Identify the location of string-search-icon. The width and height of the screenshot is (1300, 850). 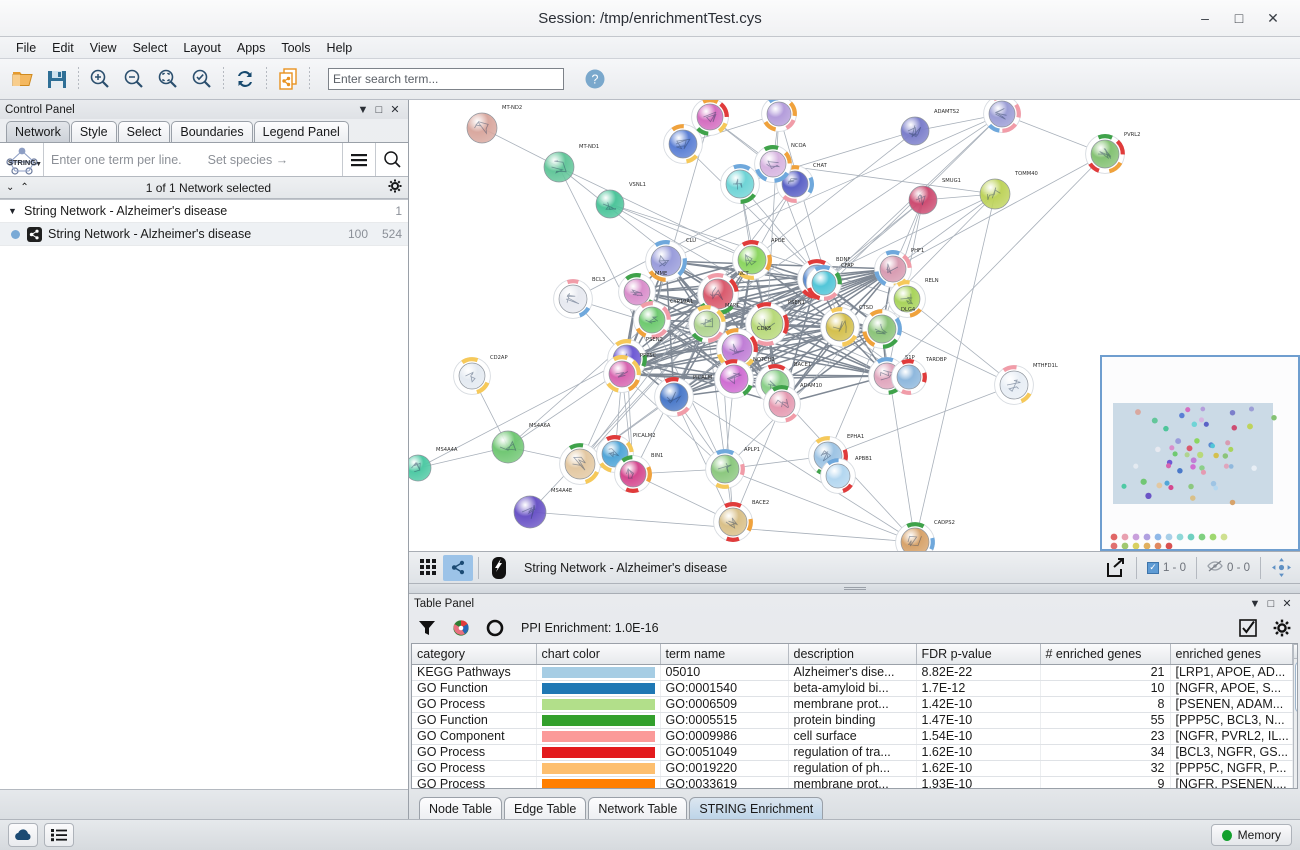
(391, 159).